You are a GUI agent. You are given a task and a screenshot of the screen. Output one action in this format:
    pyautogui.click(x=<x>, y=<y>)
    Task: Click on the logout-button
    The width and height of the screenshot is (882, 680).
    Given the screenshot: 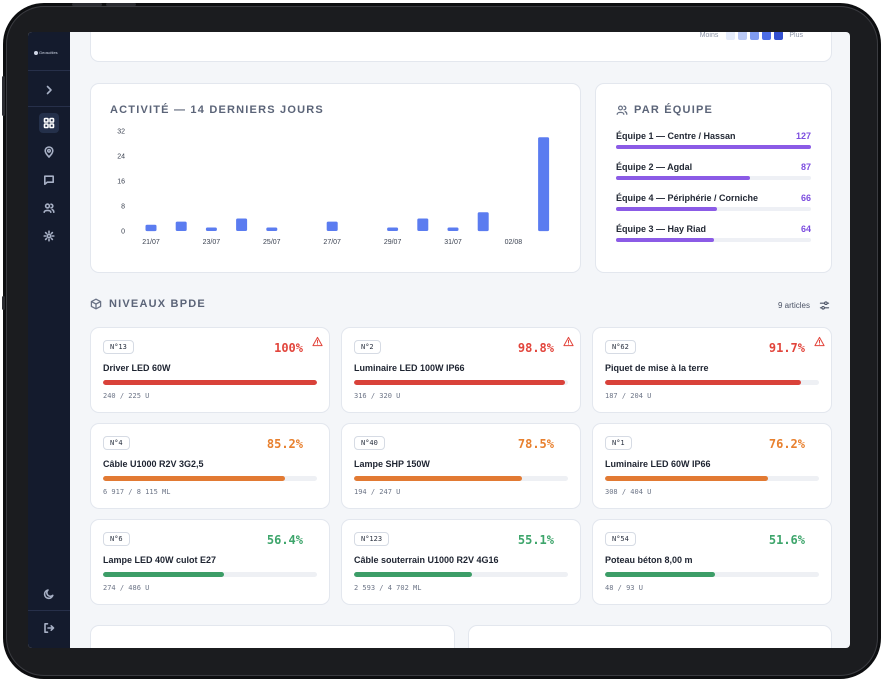 What is the action you would take?
    pyautogui.click(x=49, y=628)
    